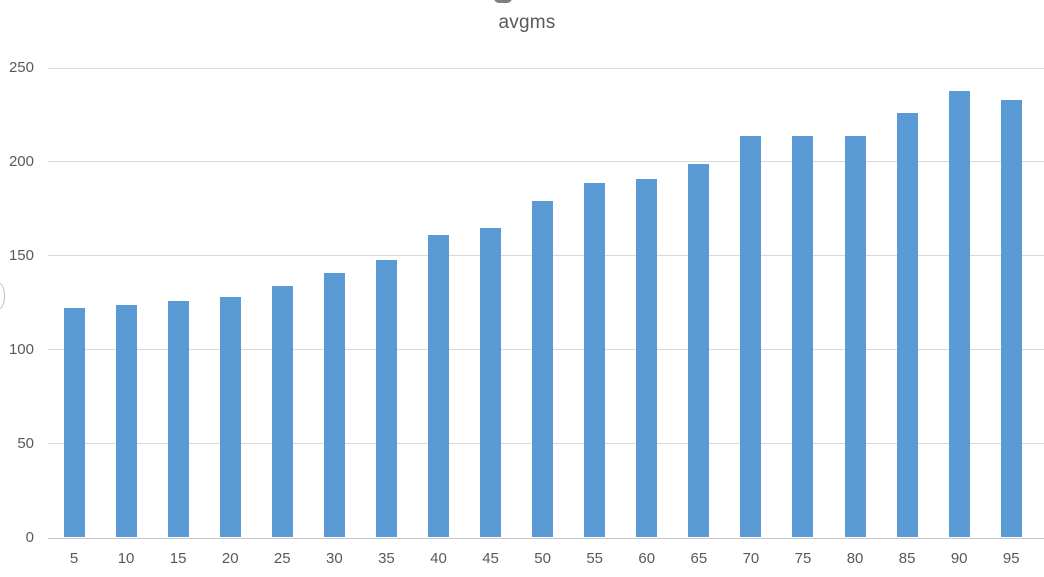 The width and height of the screenshot is (1044, 577). Describe the element at coordinates (21, 349) in the screenshot. I see `y-axis-tick-label-100: 100` at that location.